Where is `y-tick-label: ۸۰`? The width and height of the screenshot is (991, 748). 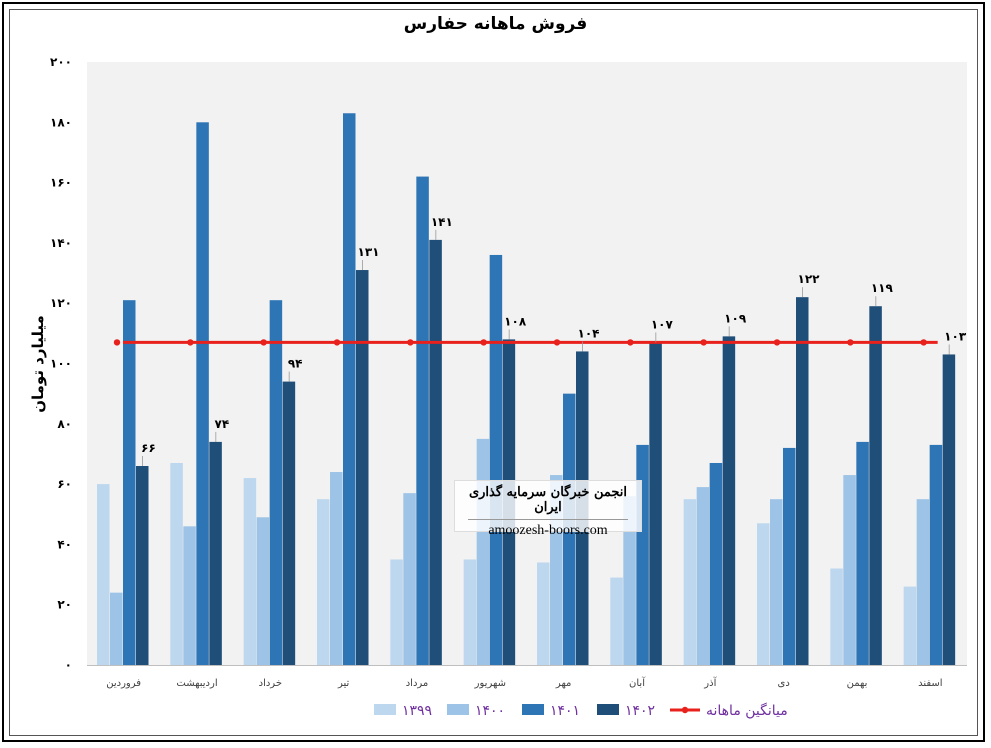 y-tick-label: ۸۰ is located at coordinates (64, 424).